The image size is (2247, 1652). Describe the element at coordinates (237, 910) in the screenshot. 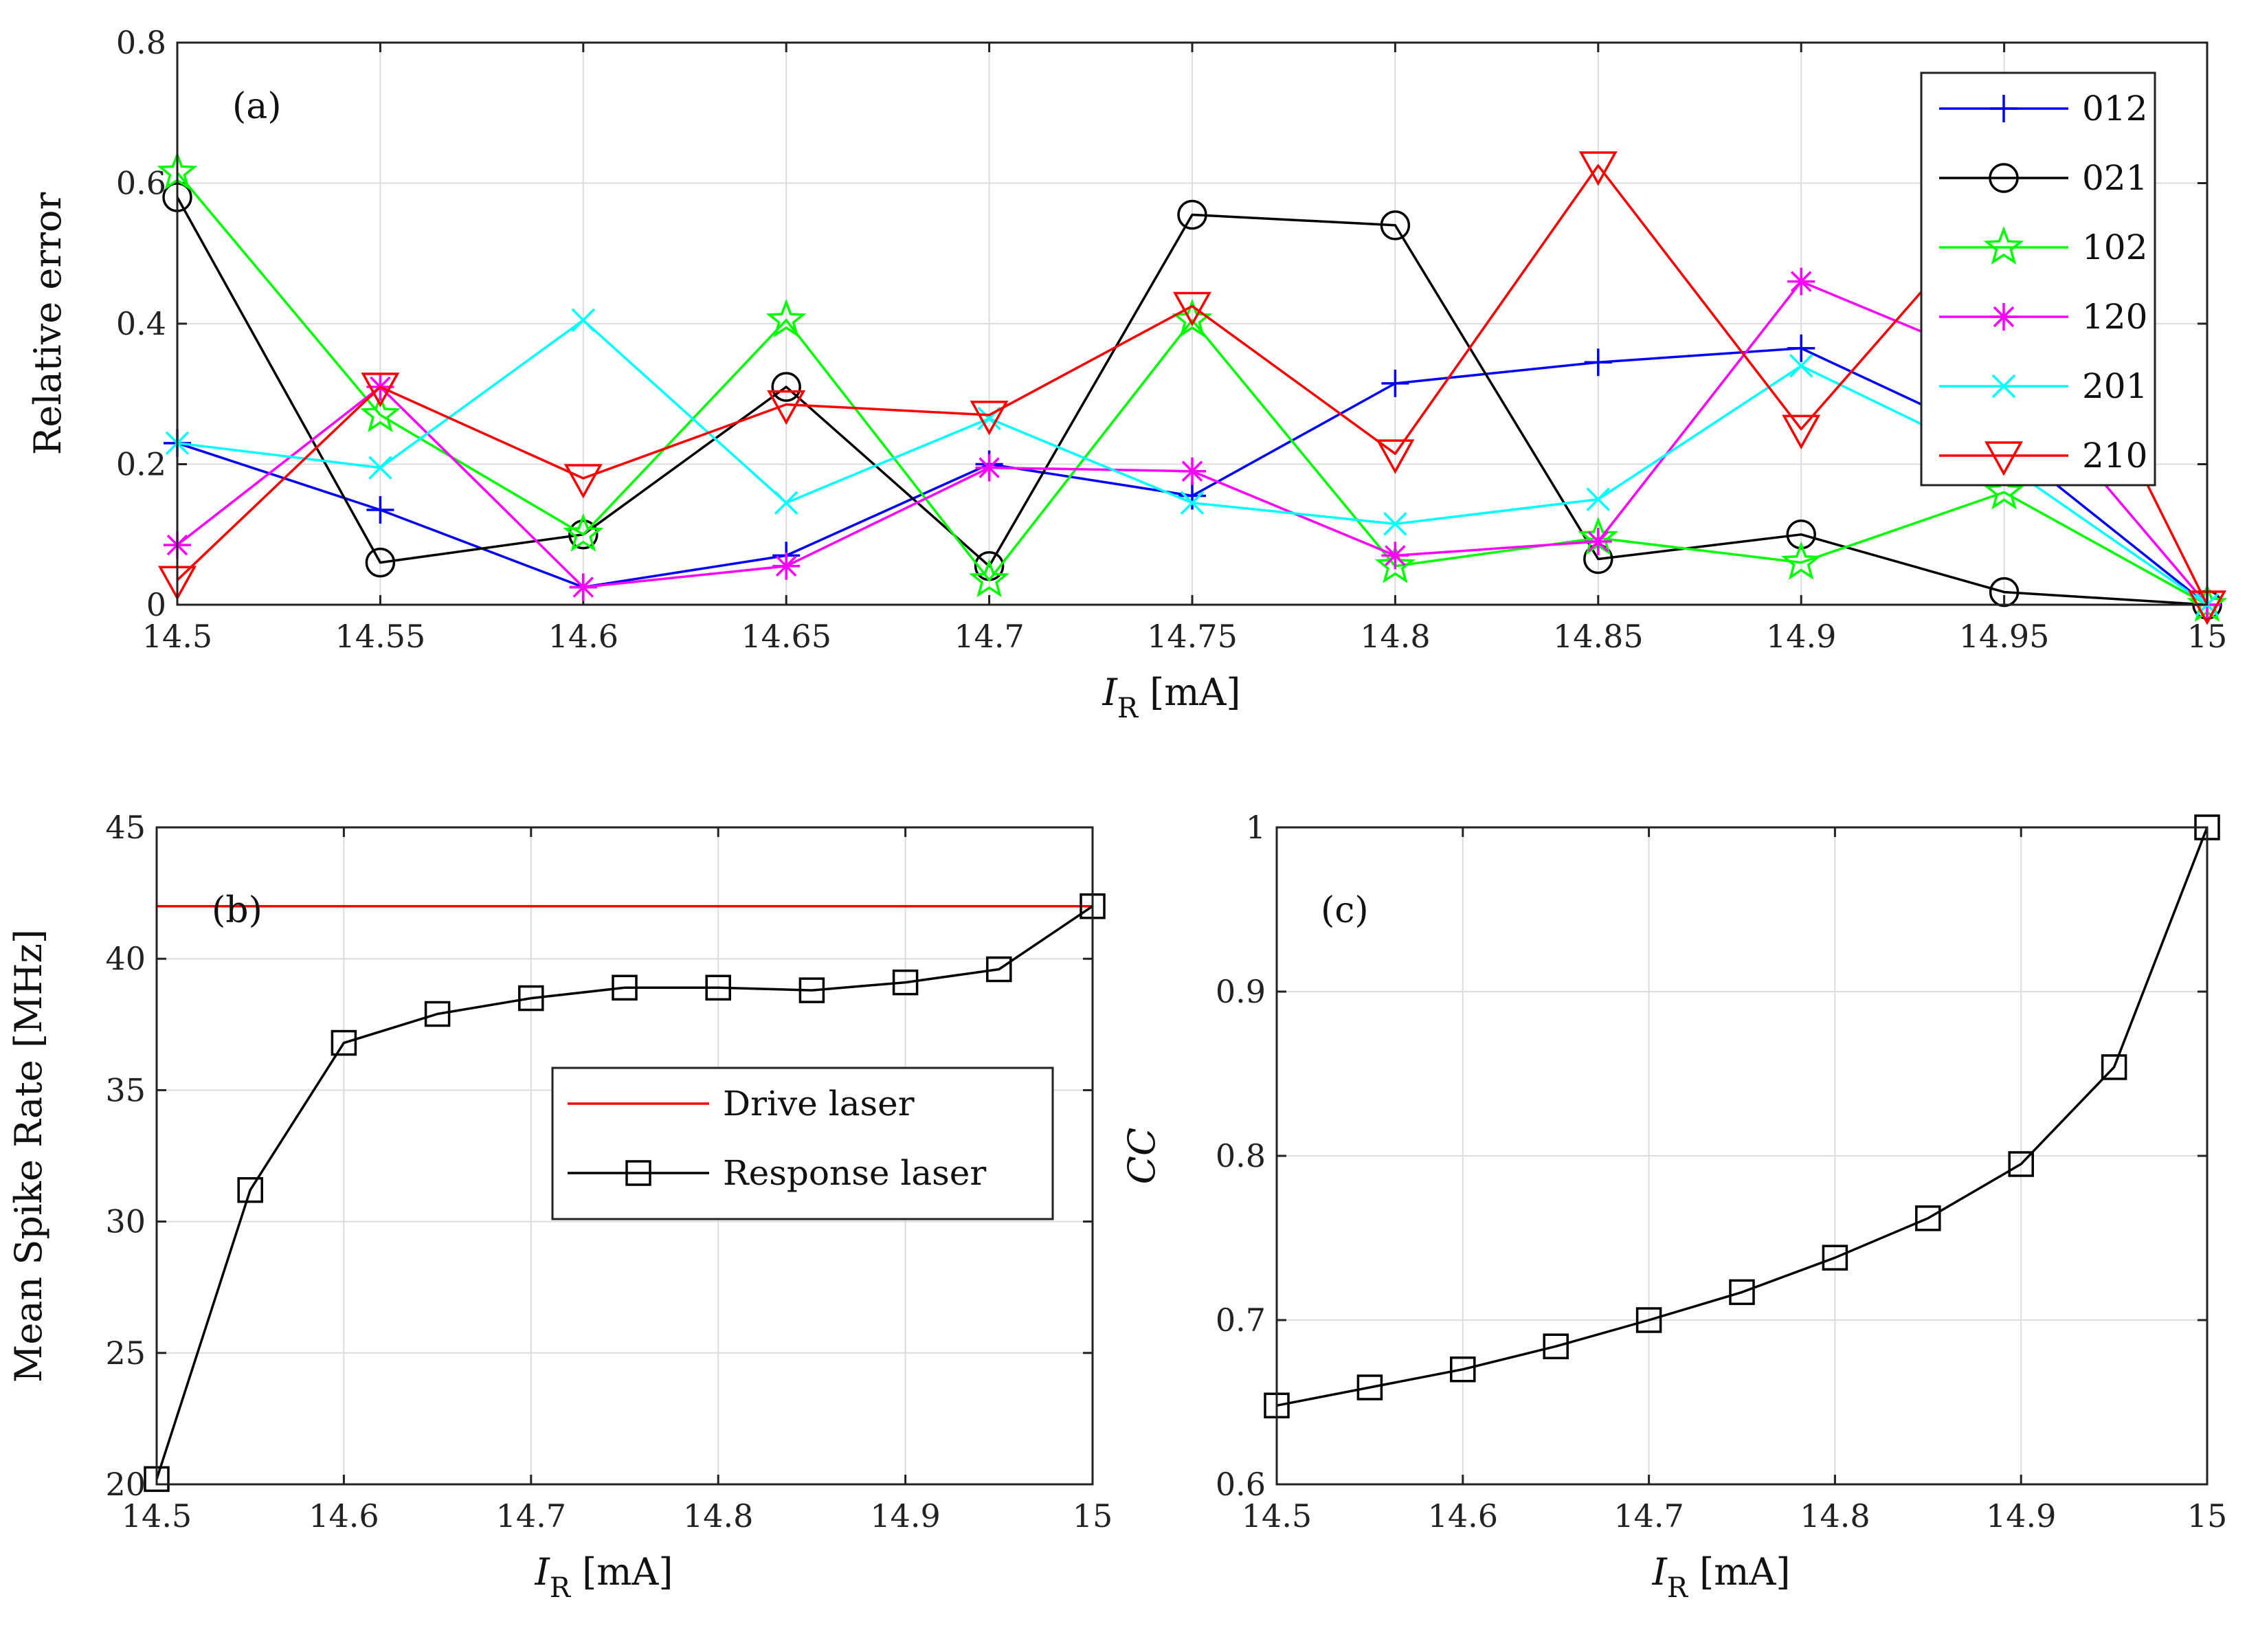

I see `panel-label: (b)` at that location.